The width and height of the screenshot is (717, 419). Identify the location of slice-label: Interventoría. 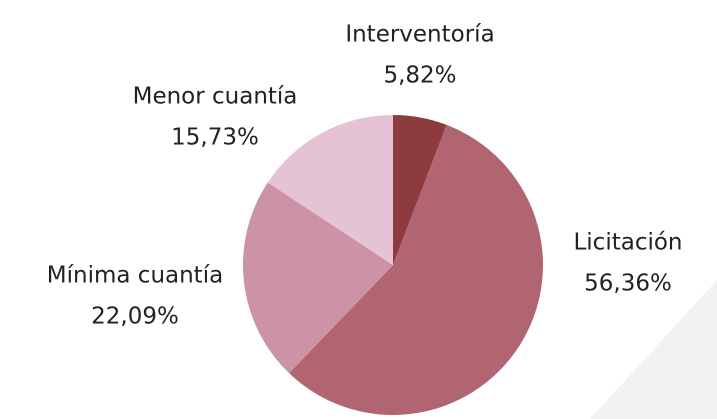
(419, 35).